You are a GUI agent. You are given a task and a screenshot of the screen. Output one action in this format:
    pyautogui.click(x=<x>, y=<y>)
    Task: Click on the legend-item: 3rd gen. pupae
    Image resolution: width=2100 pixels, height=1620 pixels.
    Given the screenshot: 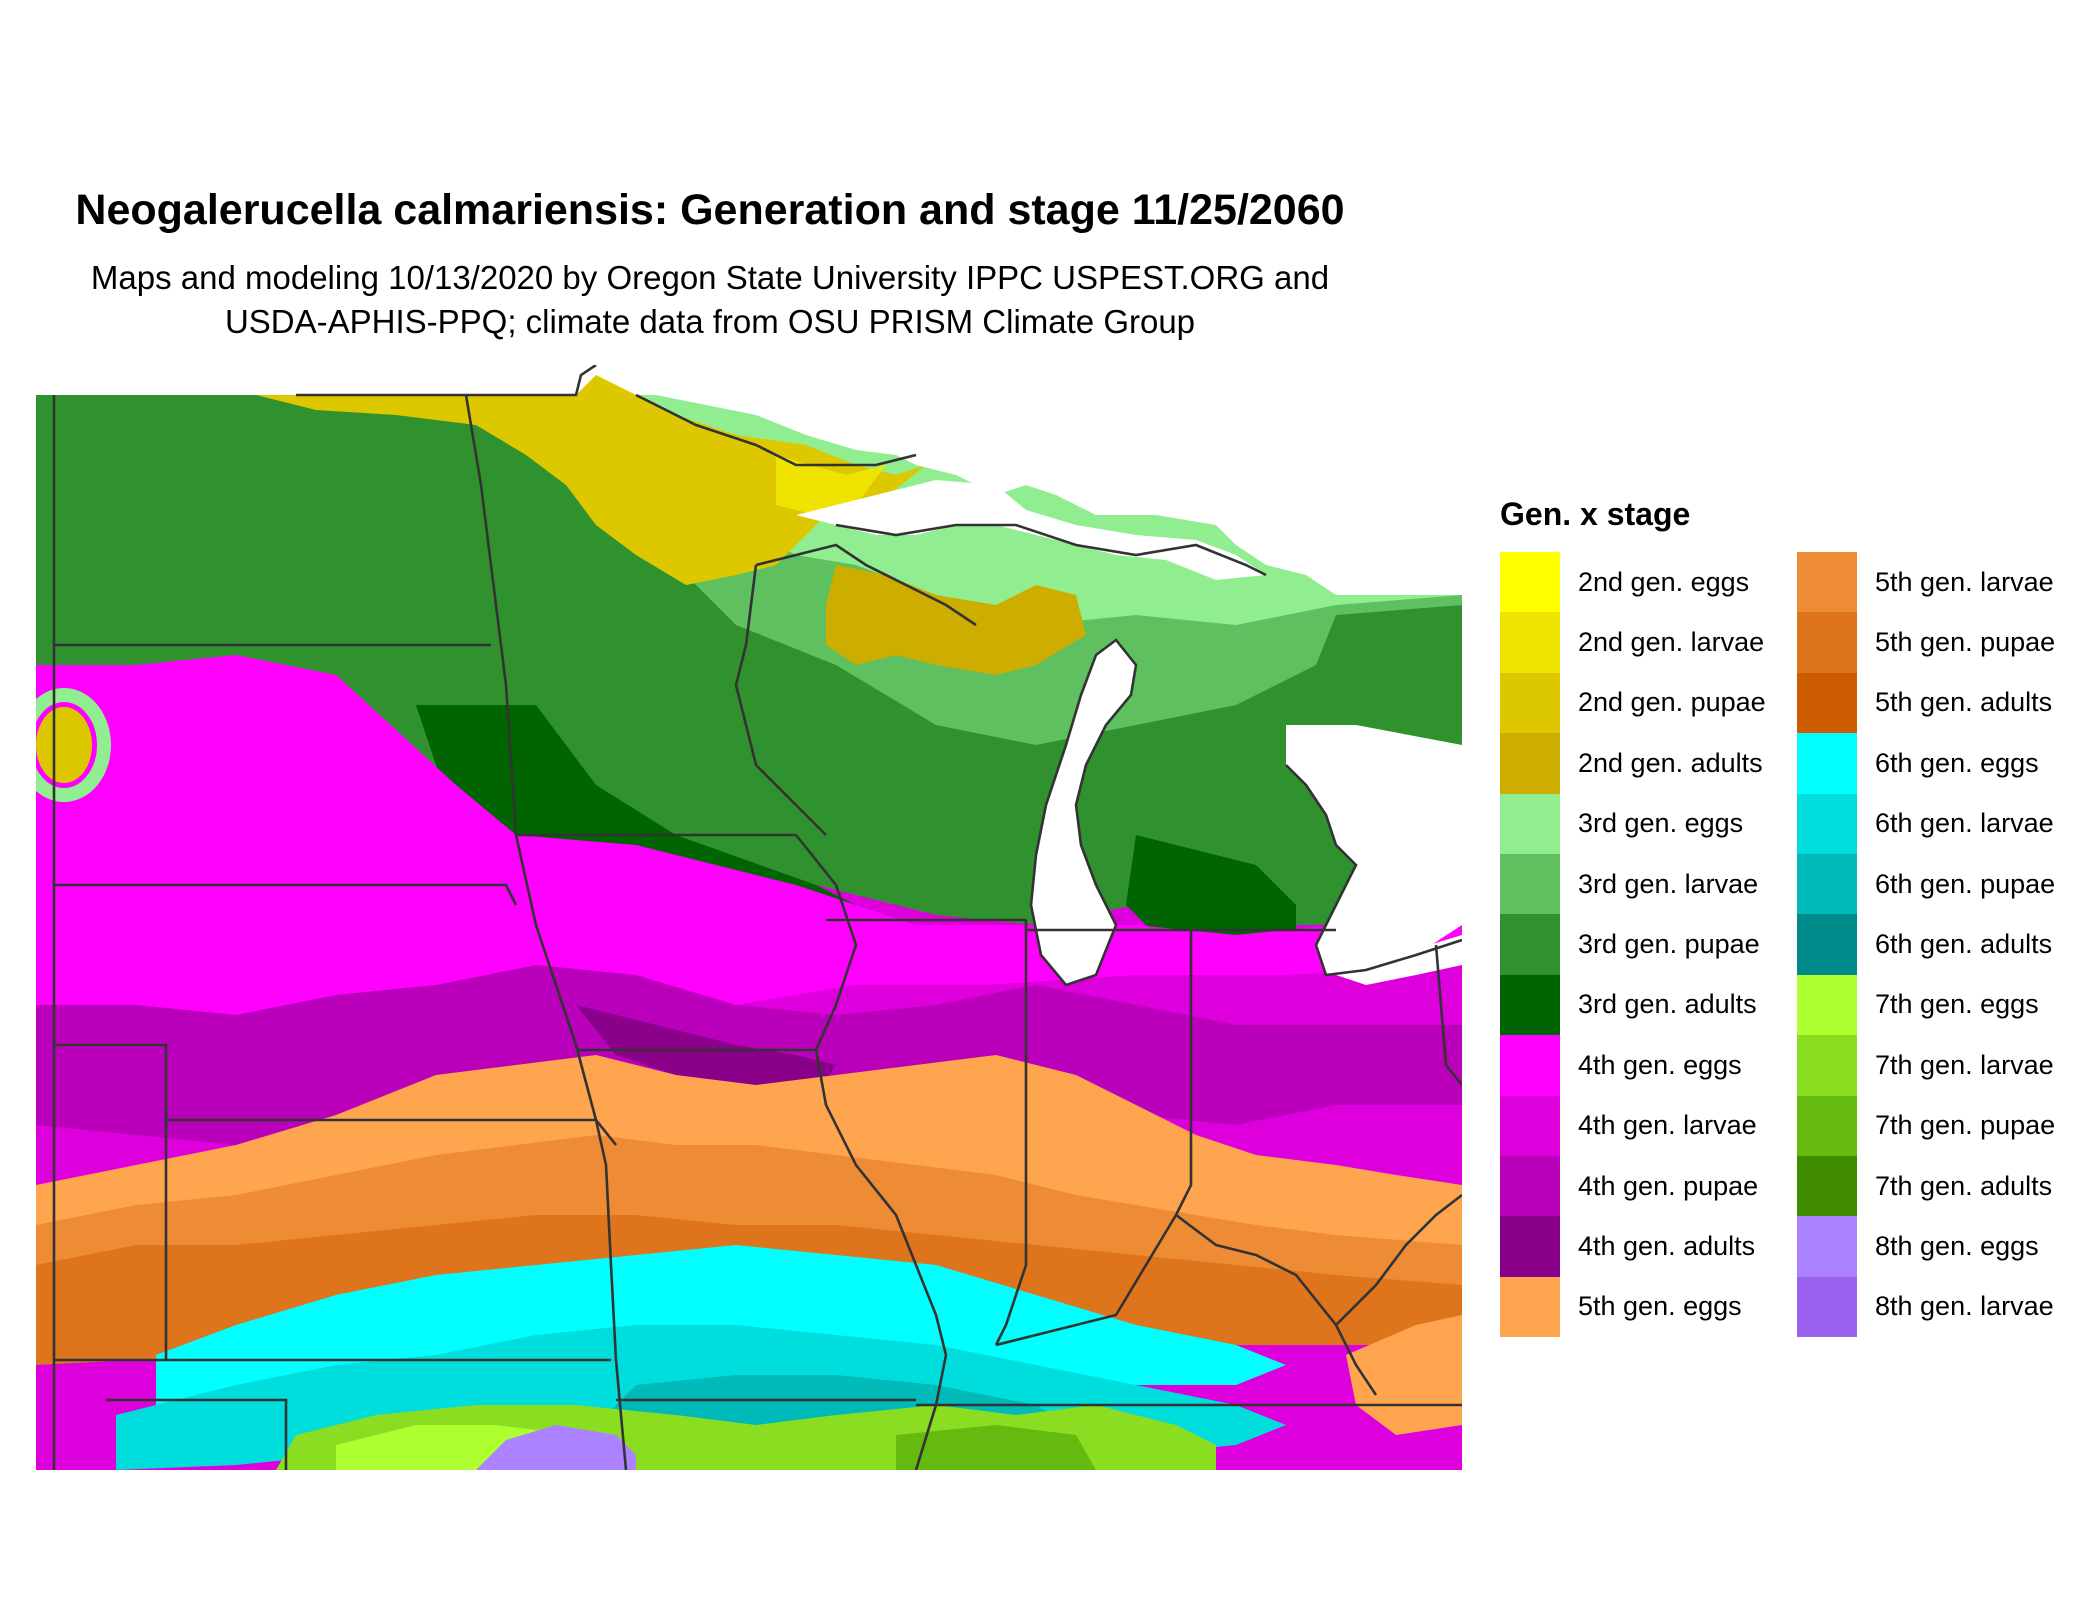 What is the action you would take?
    pyautogui.click(x=1633, y=944)
    